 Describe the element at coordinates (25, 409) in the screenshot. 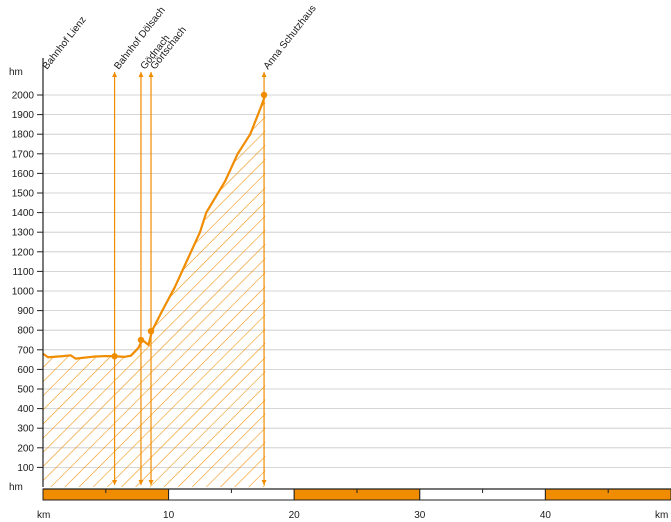

I see `y-tick-label-400: 400` at that location.